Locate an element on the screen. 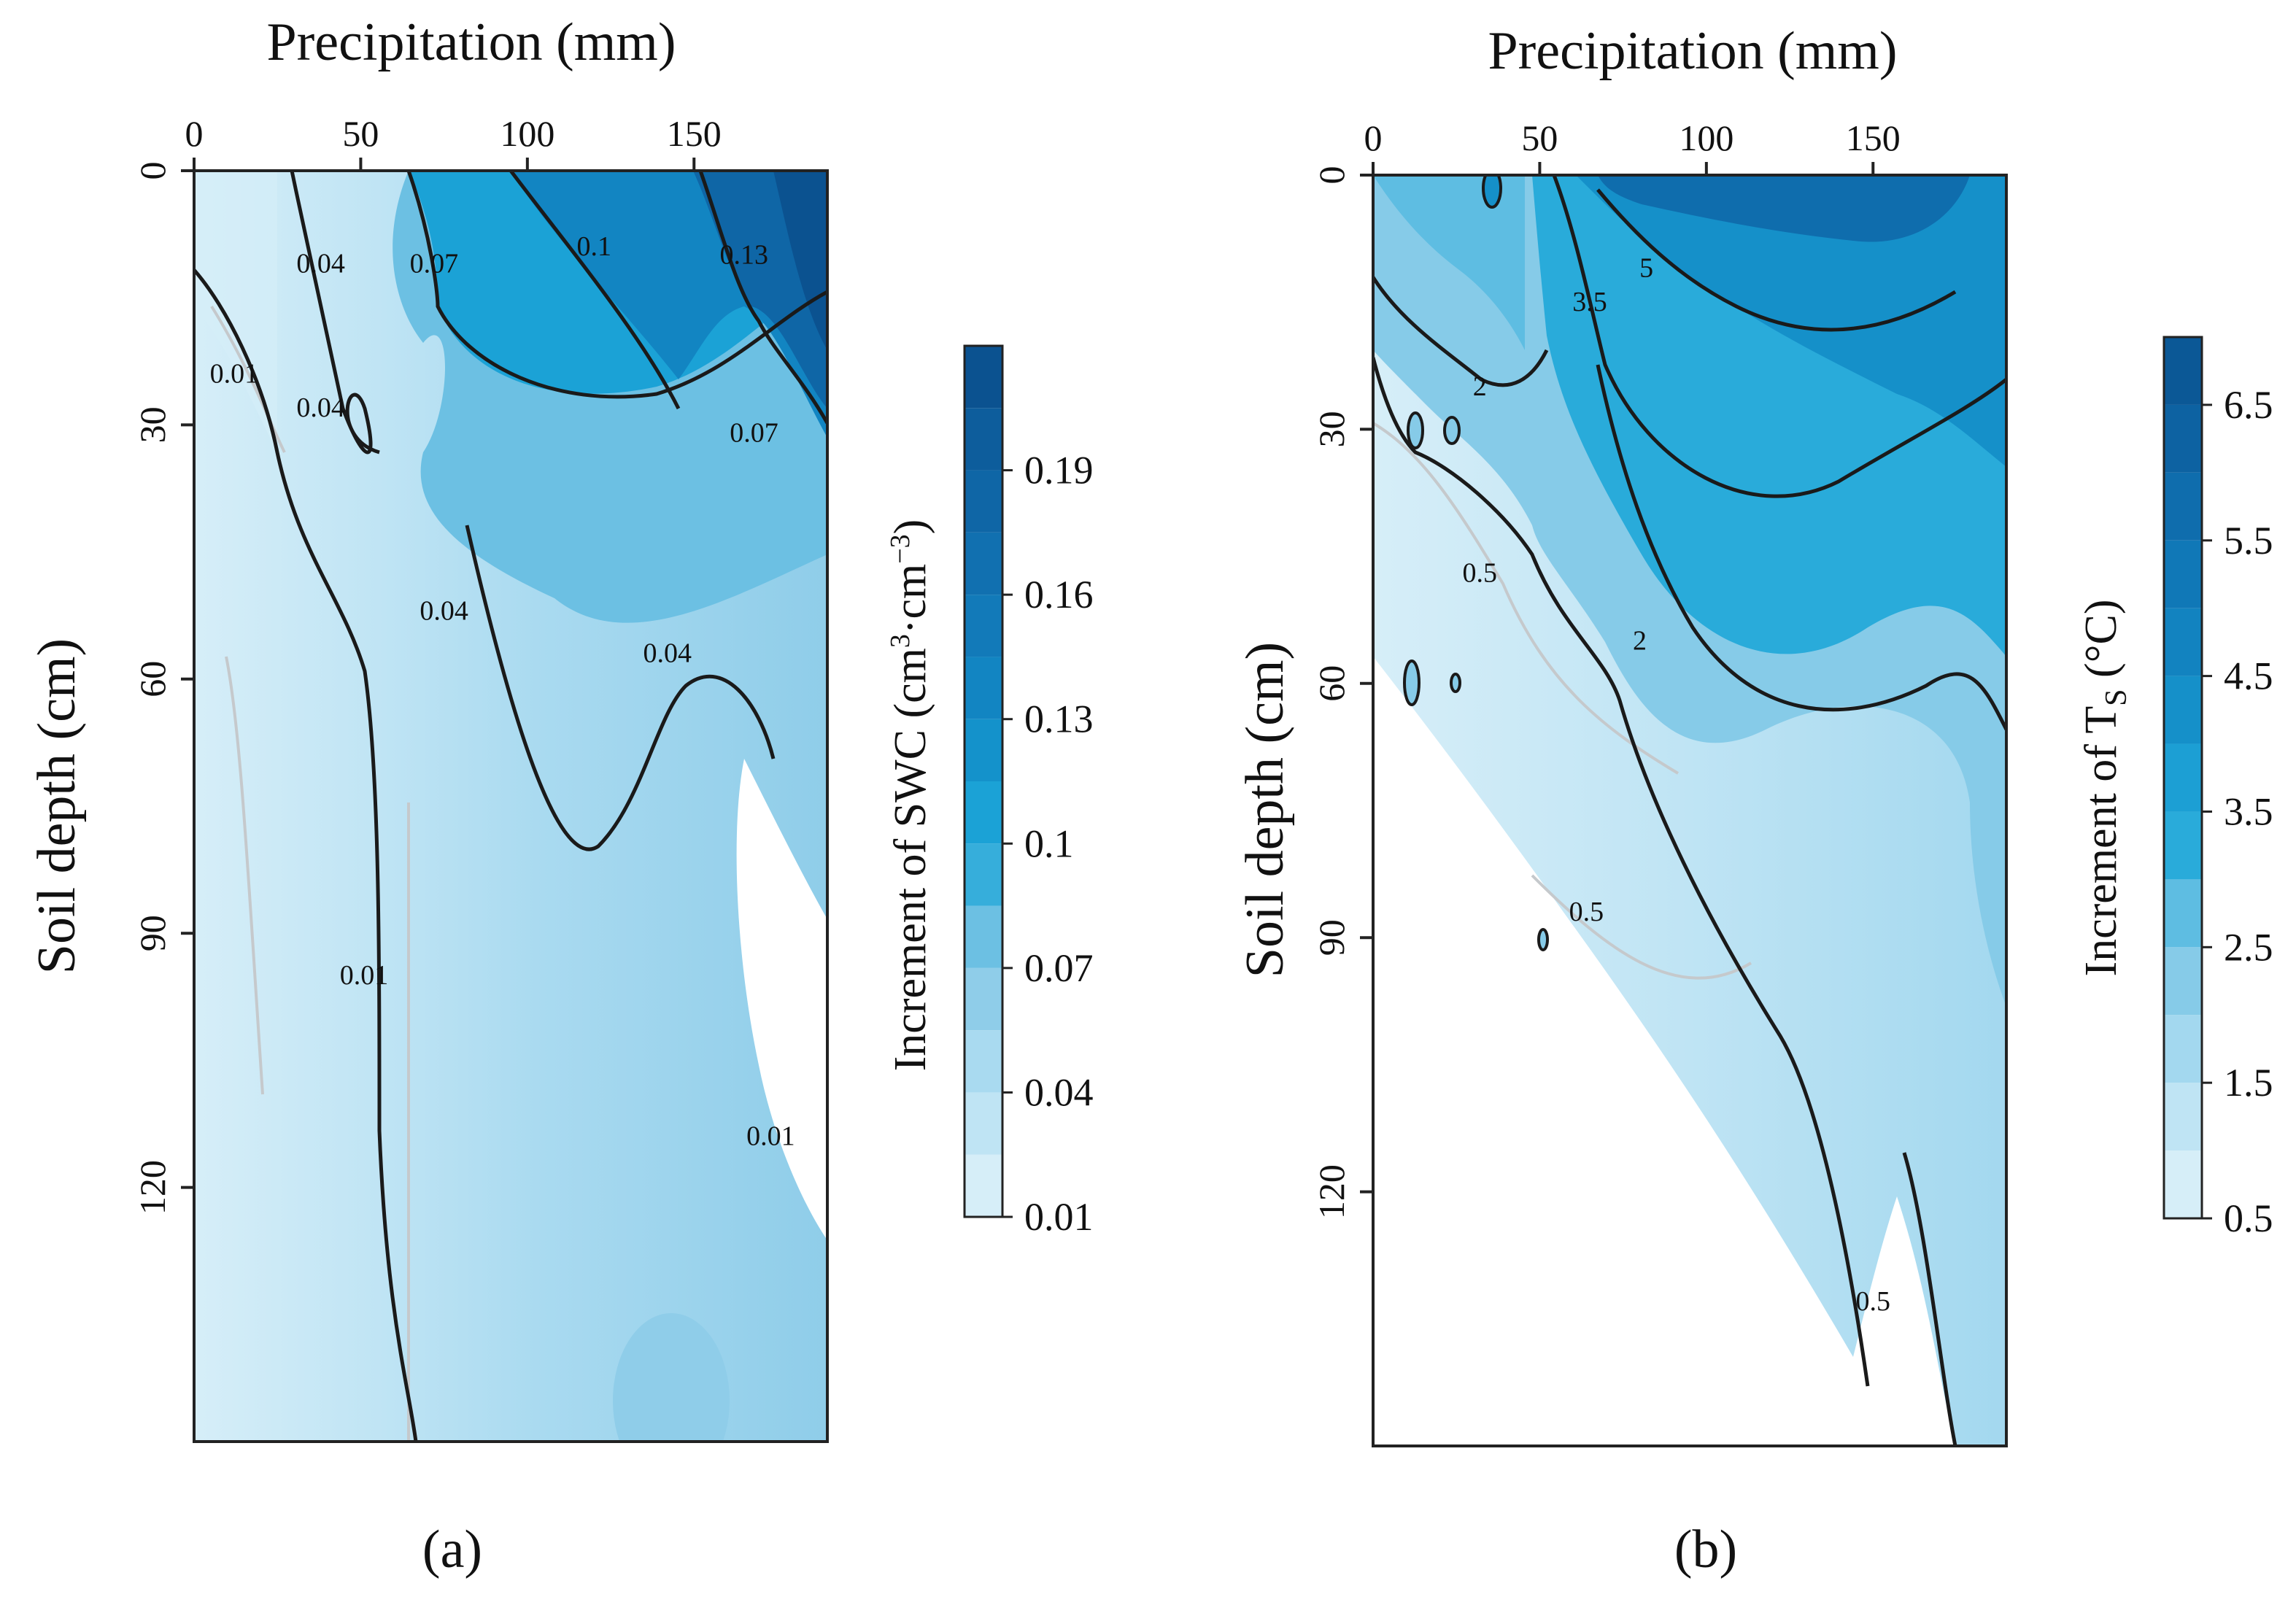 This screenshot has width=2296, height=1605. panel-a-colorbar is located at coordinates (984, 781).